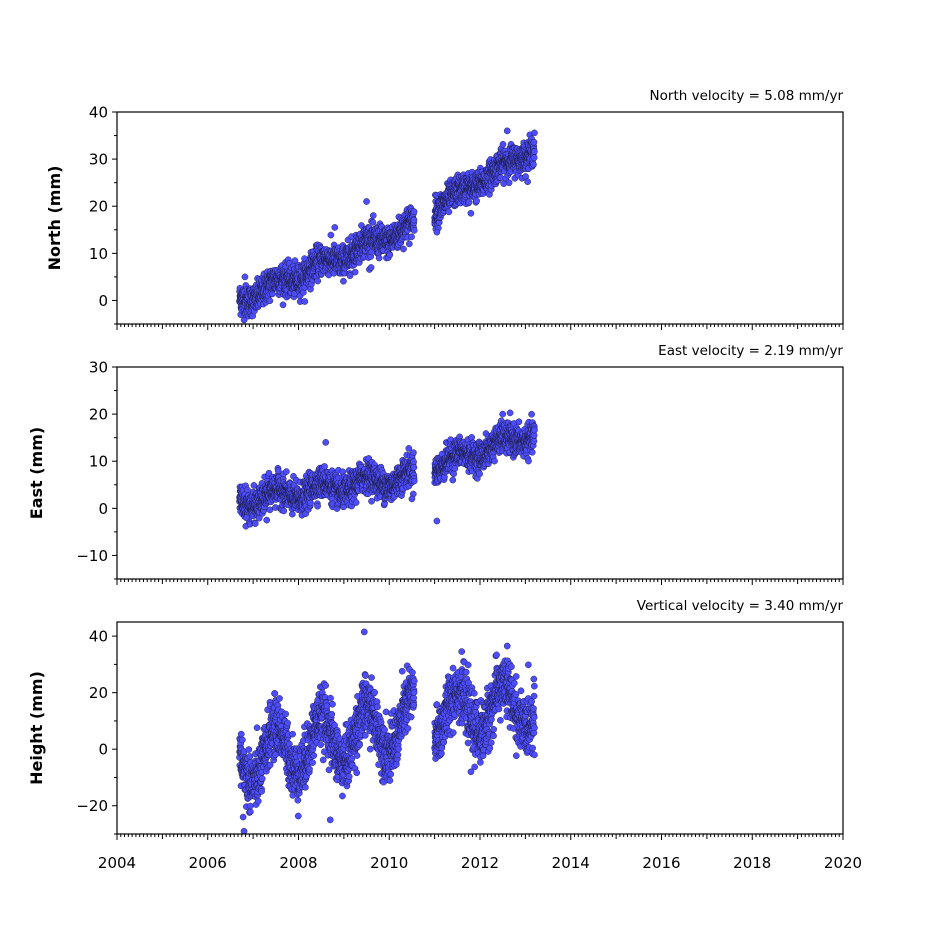 The width and height of the screenshot is (937, 937). What do you see at coordinates (103, 509) in the screenshot?
I see `east-y-tick-label: 0` at bounding box center [103, 509].